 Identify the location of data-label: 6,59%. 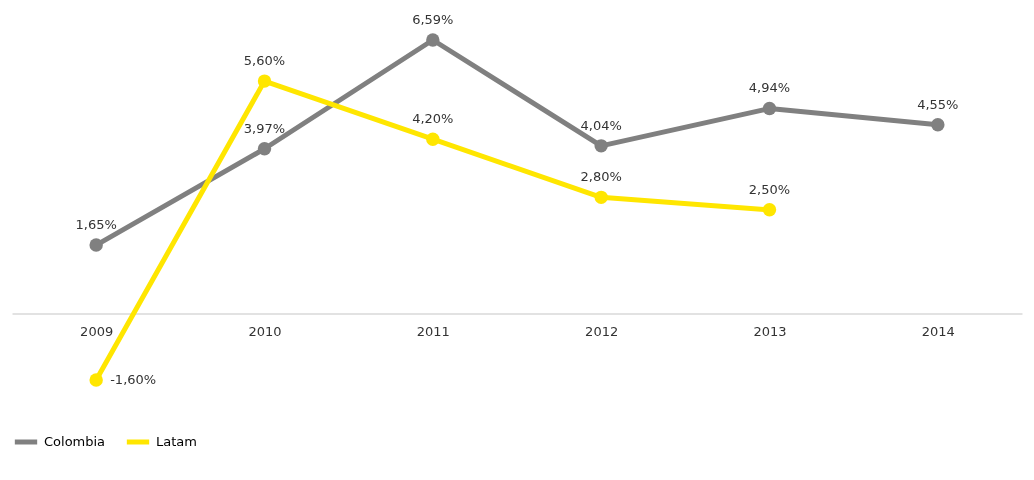
(433, 19).